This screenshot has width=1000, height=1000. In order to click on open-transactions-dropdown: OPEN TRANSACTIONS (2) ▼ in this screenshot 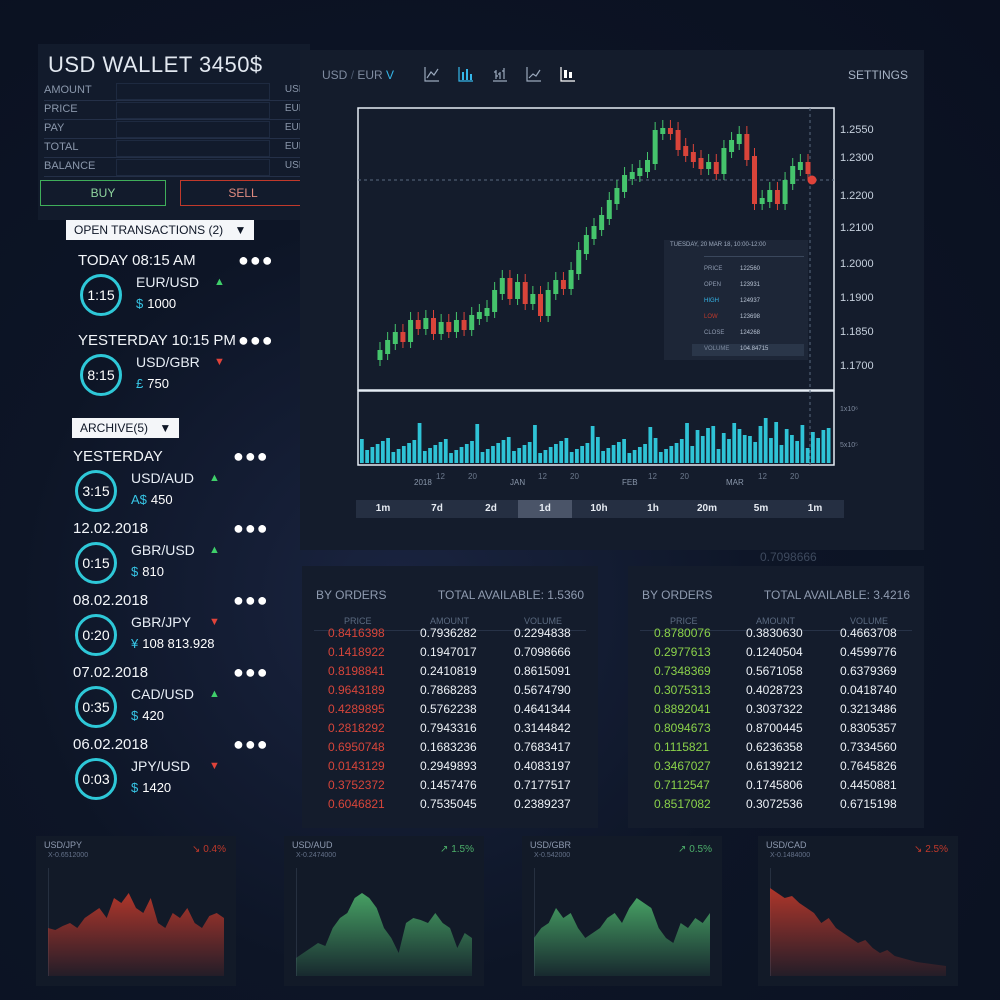, I will do `click(160, 230)`.